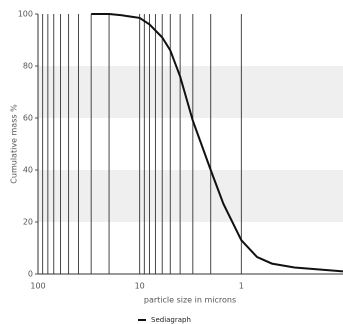 This screenshot has width=343, height=324. I want to click on y-tick-label: 20, so click(28, 222).